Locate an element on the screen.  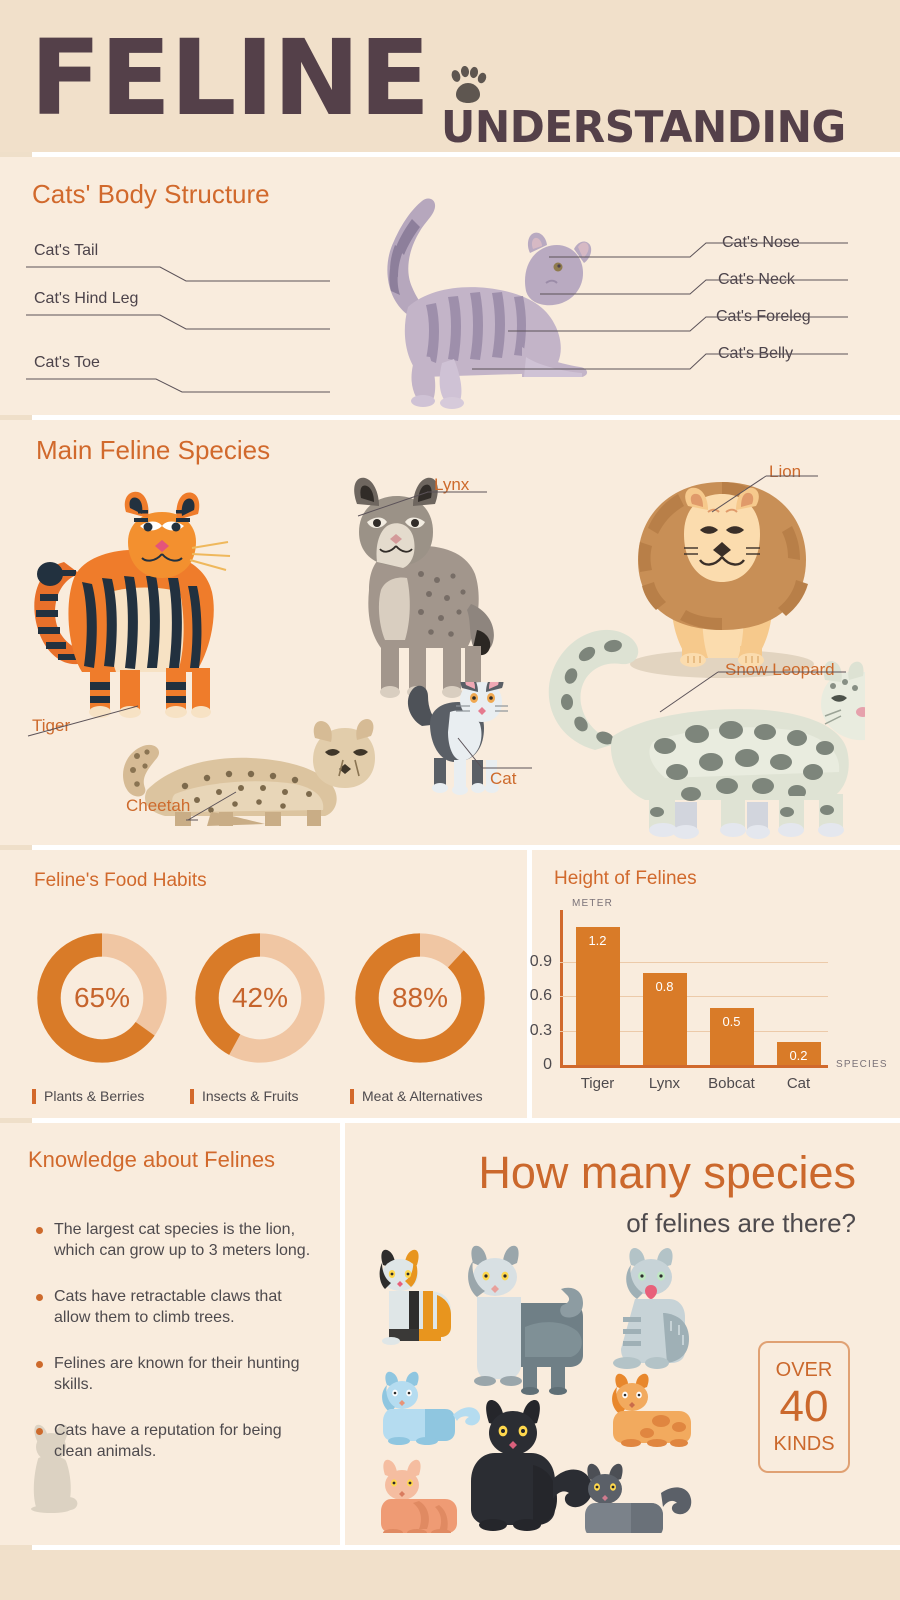
badge-kinds-label: KINDS is located at coordinates (804, 1444).